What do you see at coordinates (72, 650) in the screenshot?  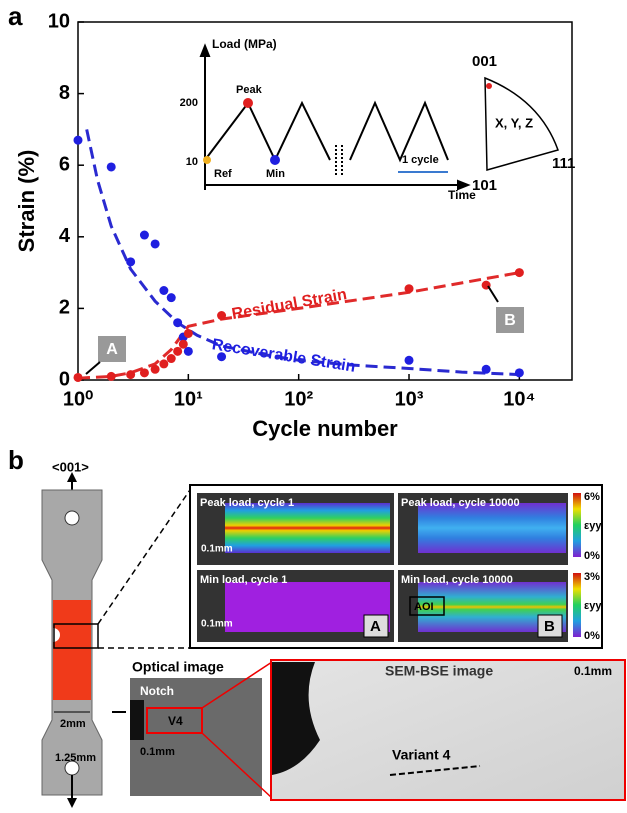 I see `specimen-region` at bounding box center [72, 650].